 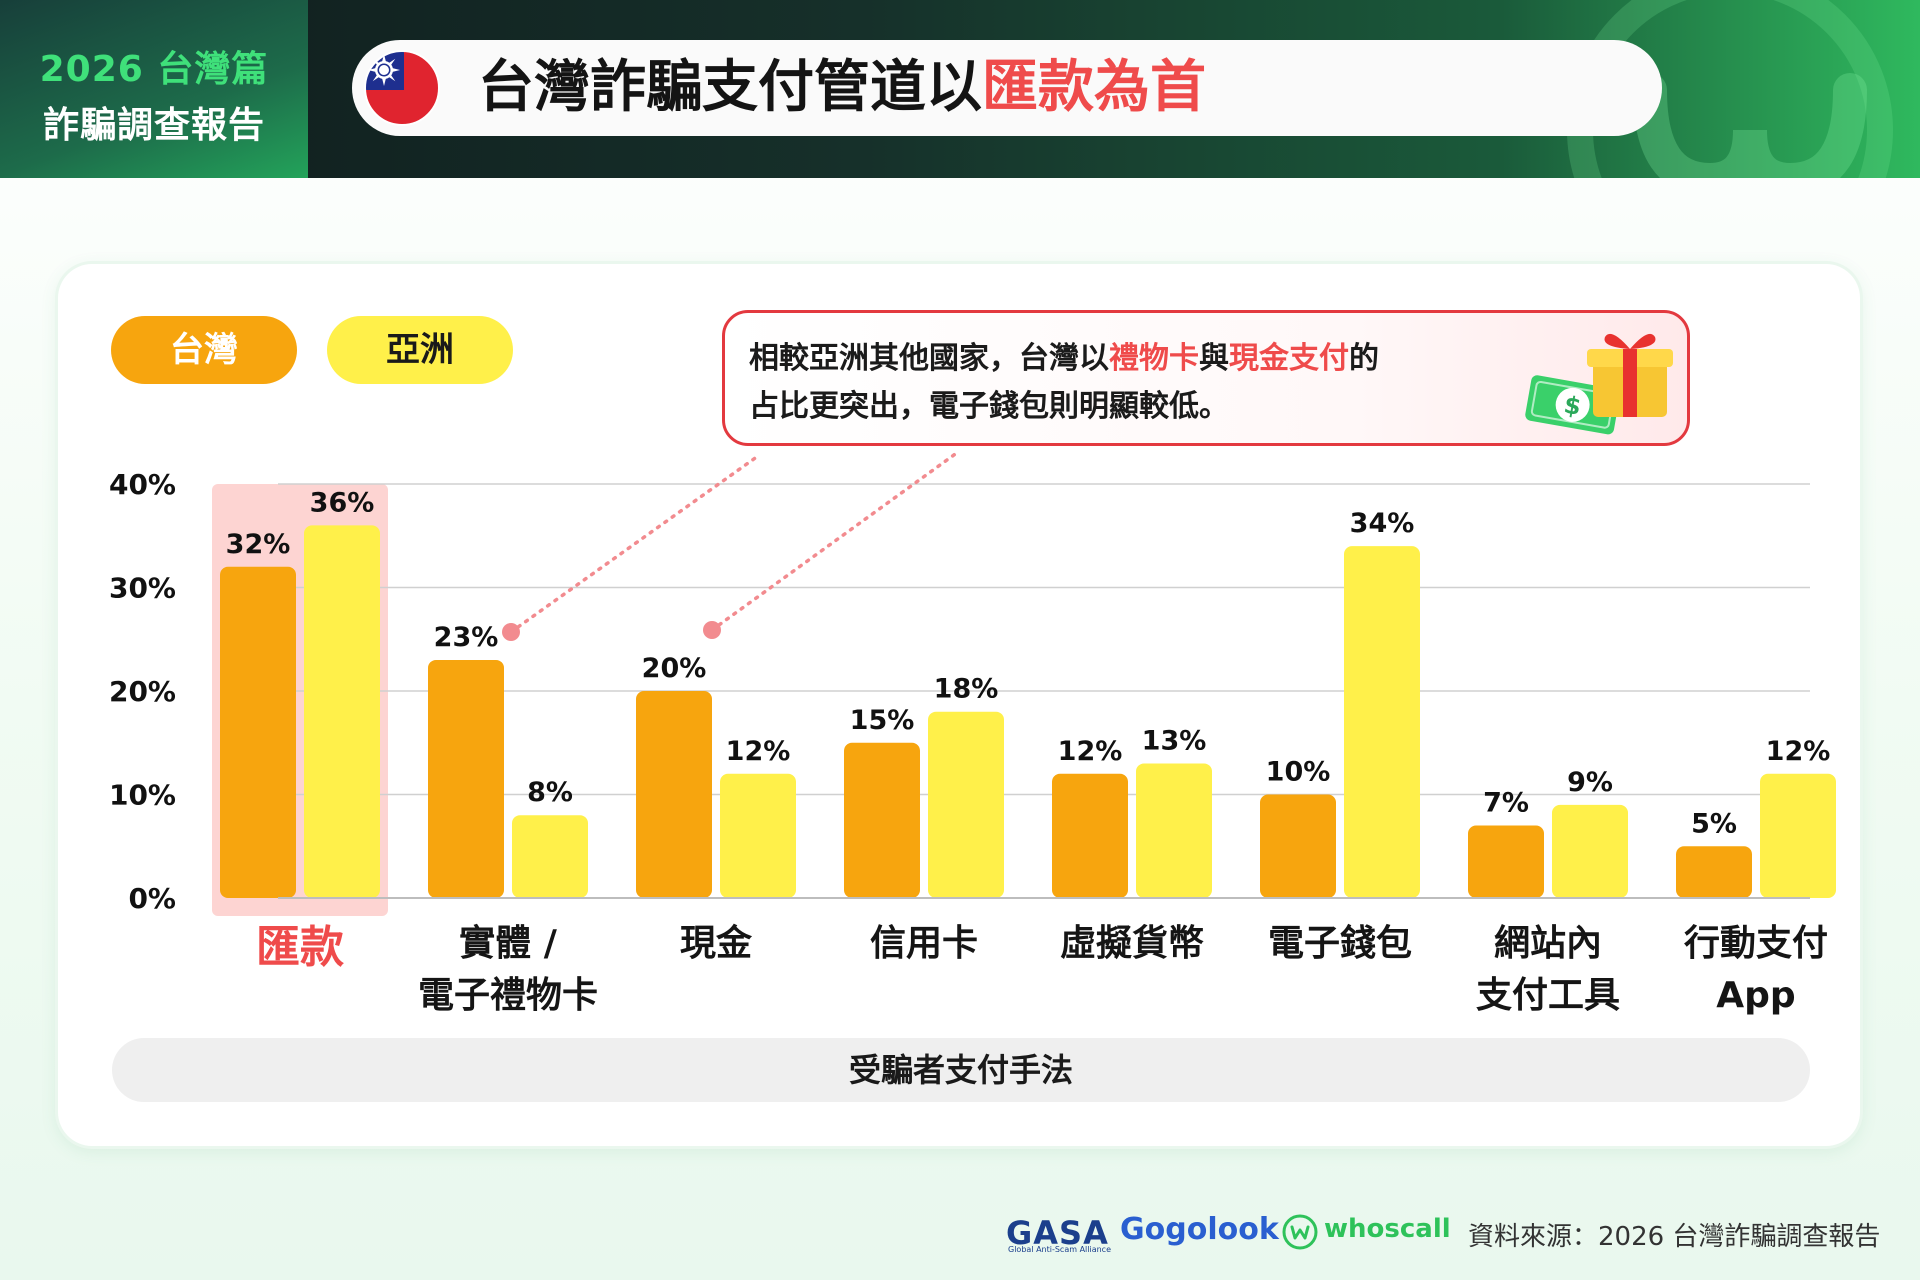 I want to click on callout-box: 相較亞洲其他國家，台灣以禮物卡與現金支付的 占比更突出，電子錢包則明顯較低。 $, so click(x=1206, y=378).